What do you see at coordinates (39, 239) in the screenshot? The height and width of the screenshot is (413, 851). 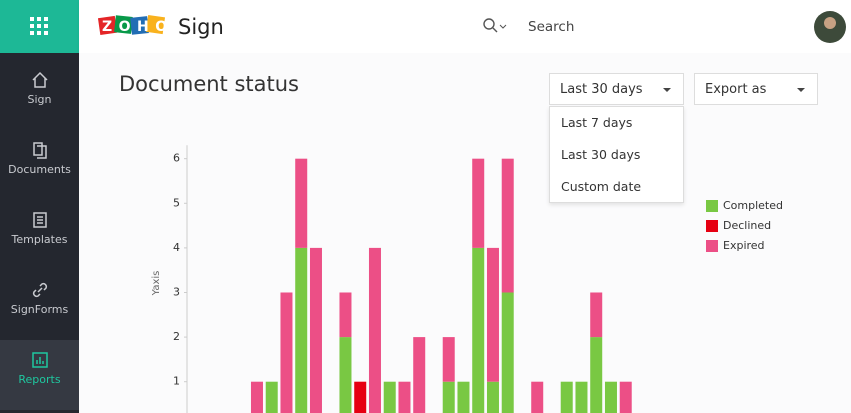 I see `nav-label: Templates` at bounding box center [39, 239].